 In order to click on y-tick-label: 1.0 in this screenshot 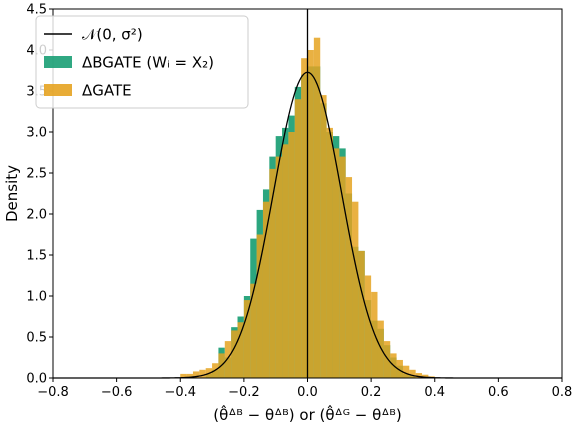, I will do `click(36, 297)`.